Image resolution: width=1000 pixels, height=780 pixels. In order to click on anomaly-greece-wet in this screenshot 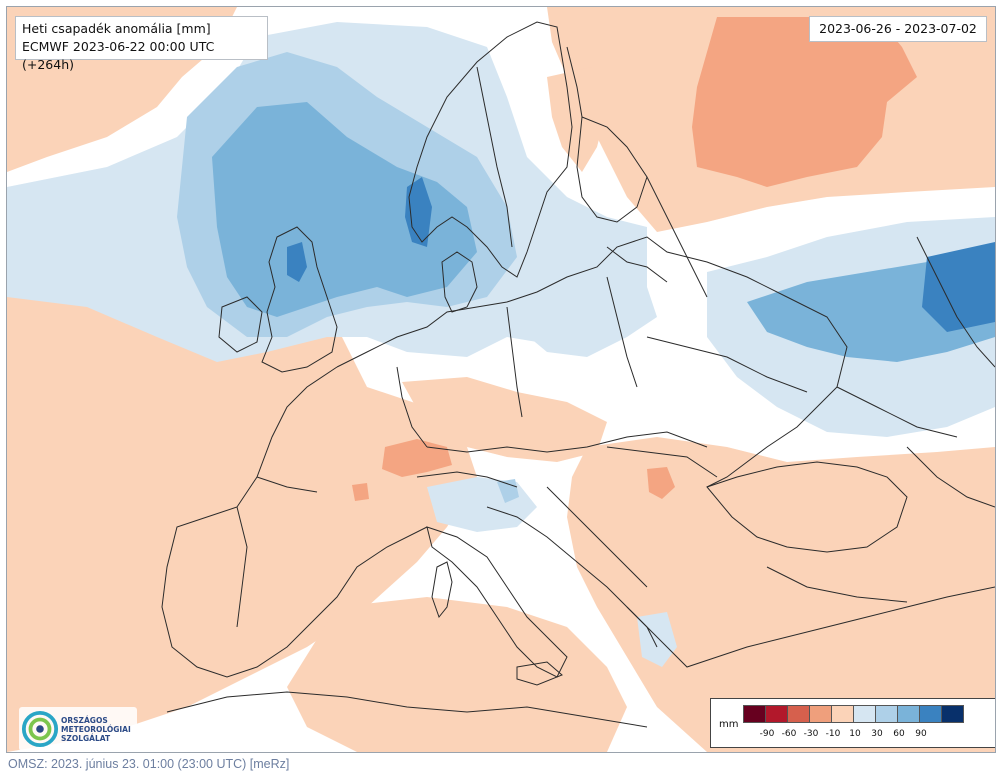, I will do `click(657, 639)`.